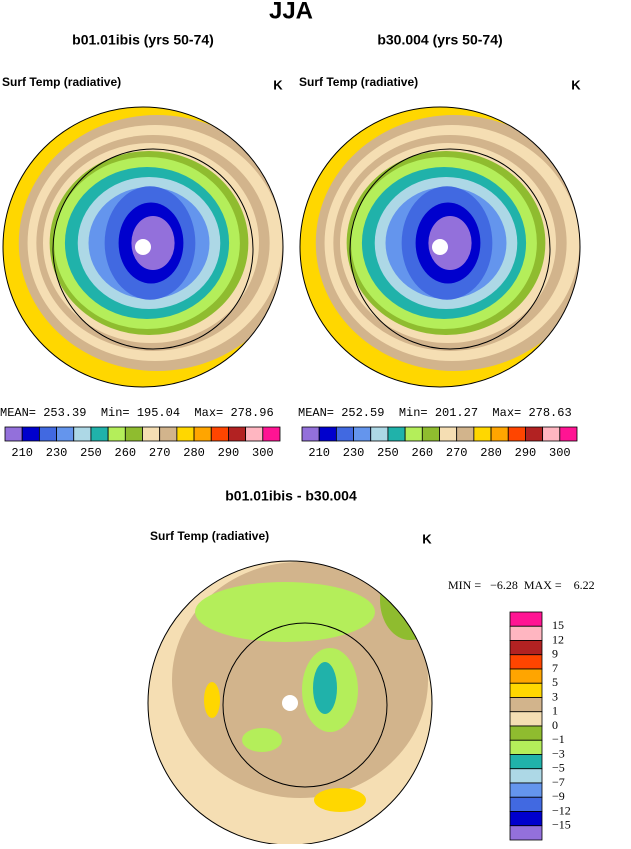 The image size is (631, 849). Describe the element at coordinates (137, 413) in the screenshot. I see `stats: MEAN= 253.39 Min= 195.04 Max= 278.96` at that location.